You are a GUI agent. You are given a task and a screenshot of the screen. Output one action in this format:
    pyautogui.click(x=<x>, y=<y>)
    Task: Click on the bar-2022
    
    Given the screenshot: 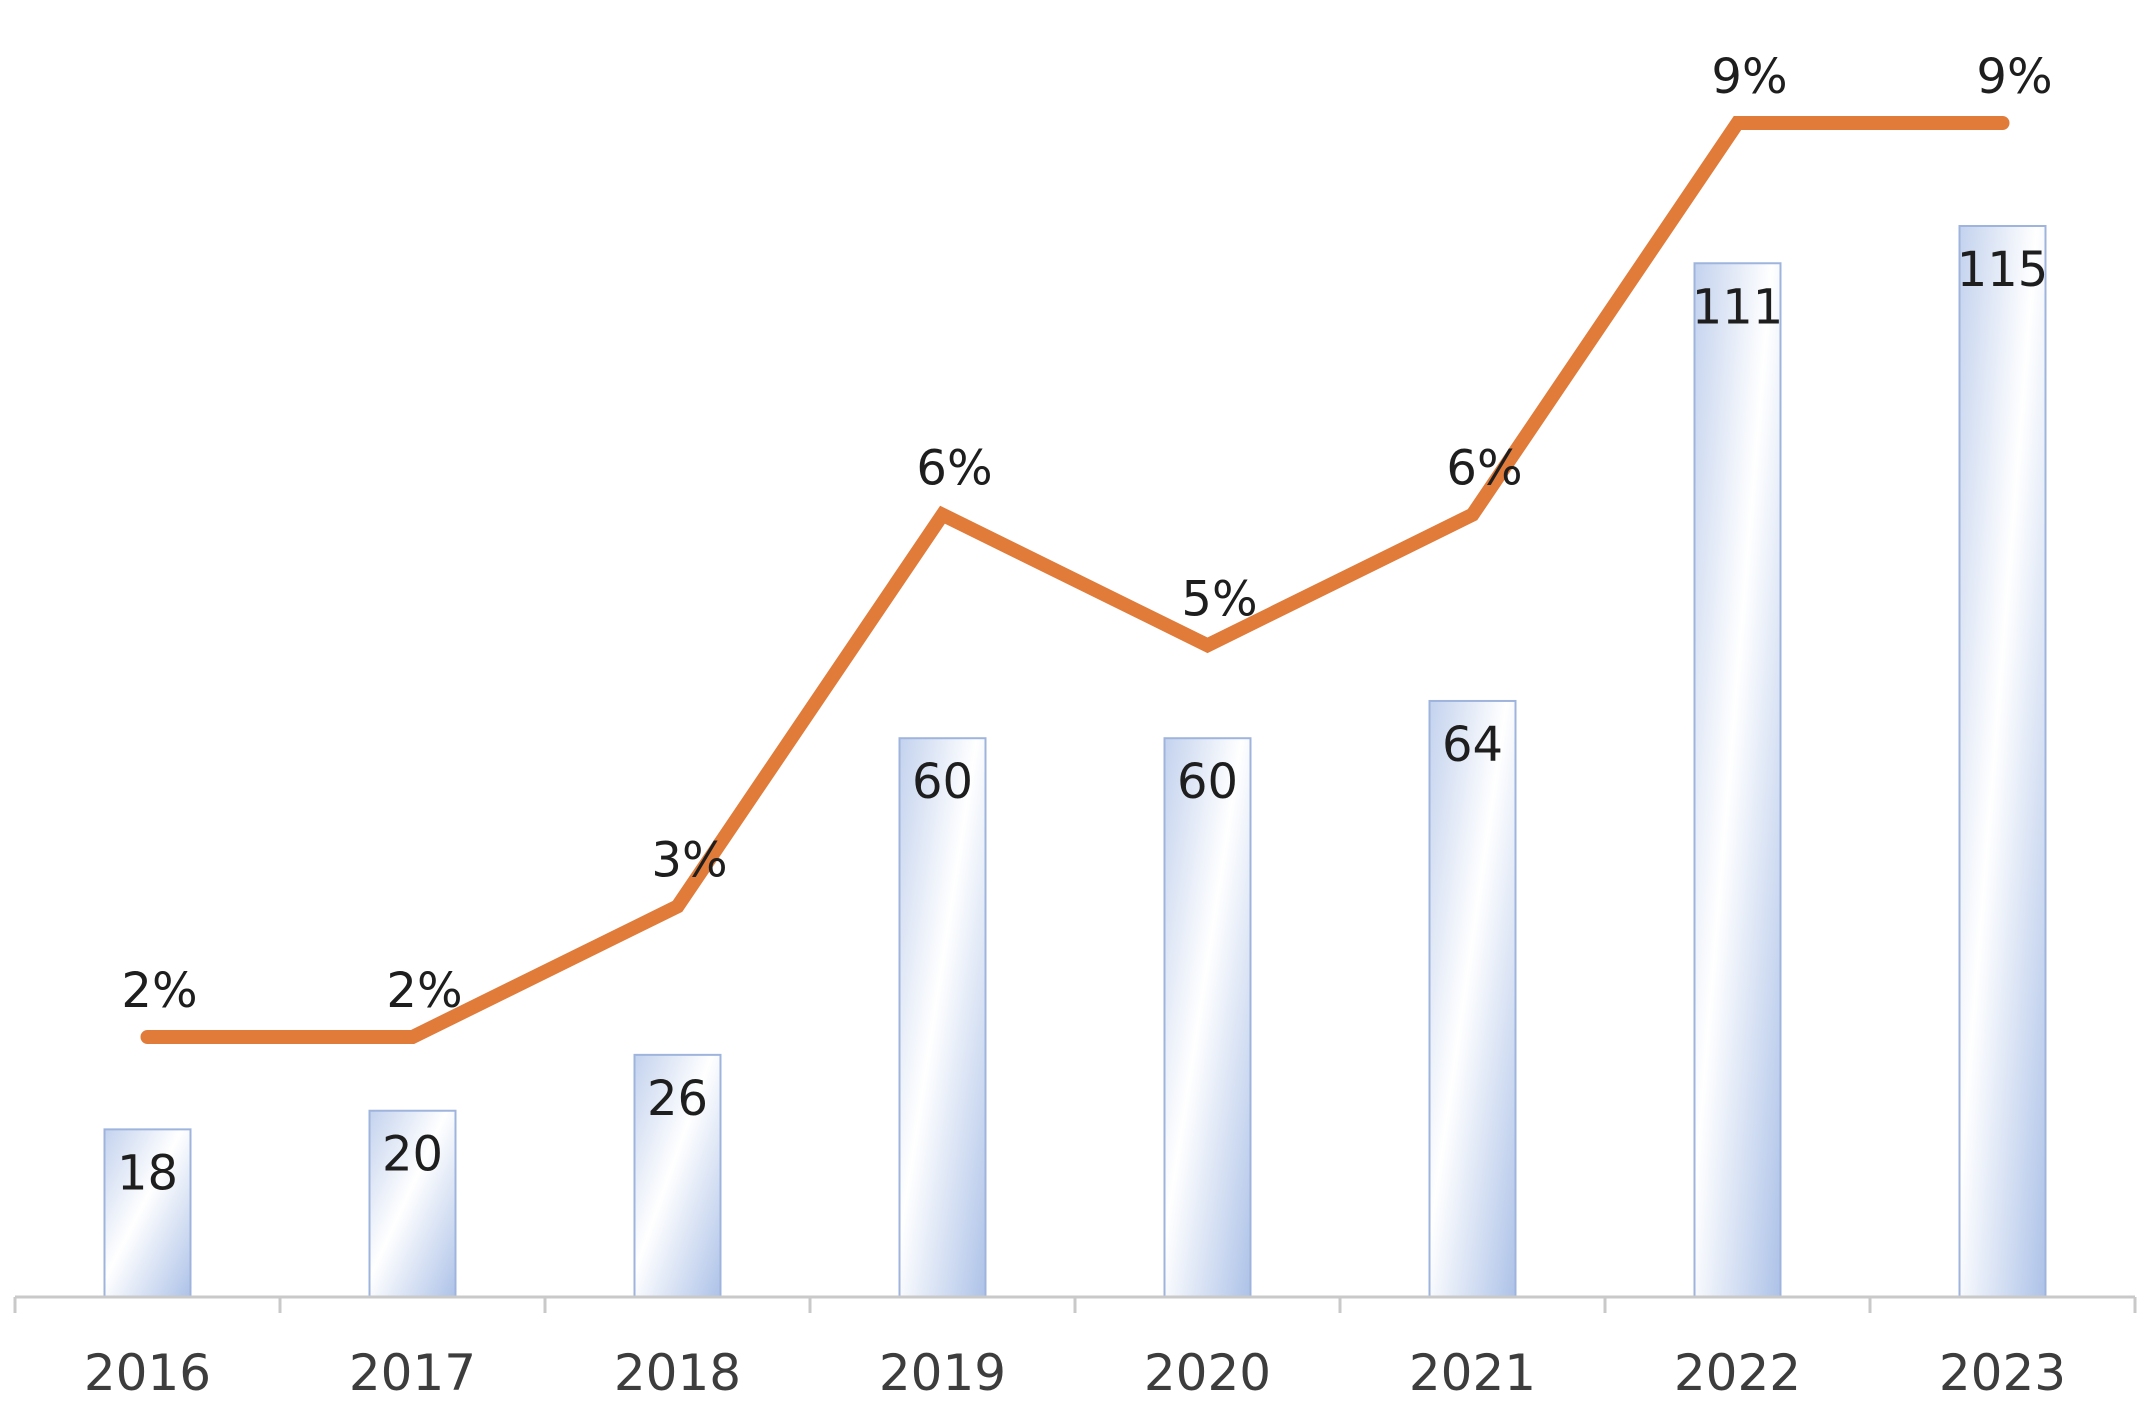 What is the action you would take?
    pyautogui.click(x=1737, y=780)
    